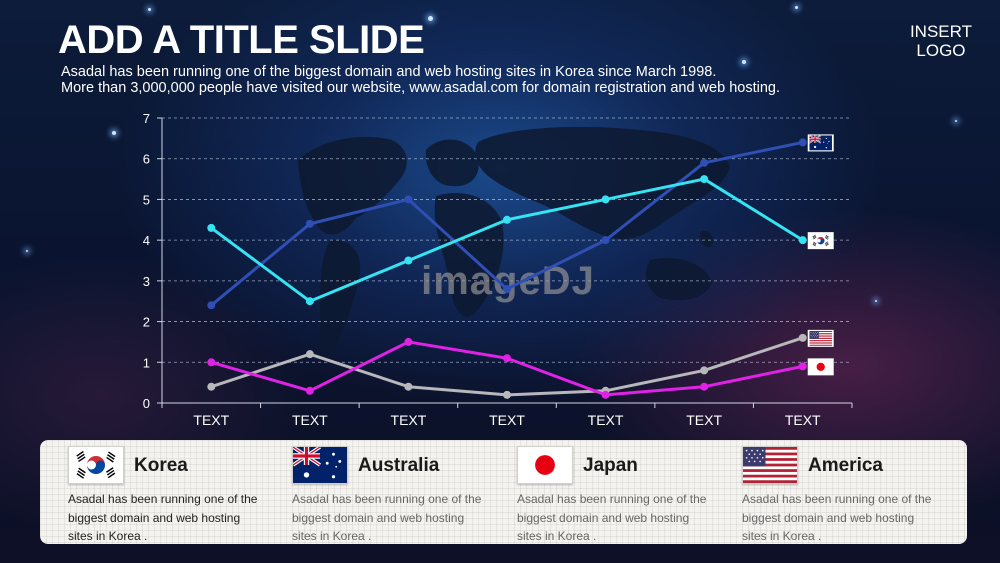 Image resolution: width=1000 pixels, height=563 pixels. What do you see at coordinates (508, 281) in the screenshot?
I see `watermark-text: imageDJ` at bounding box center [508, 281].